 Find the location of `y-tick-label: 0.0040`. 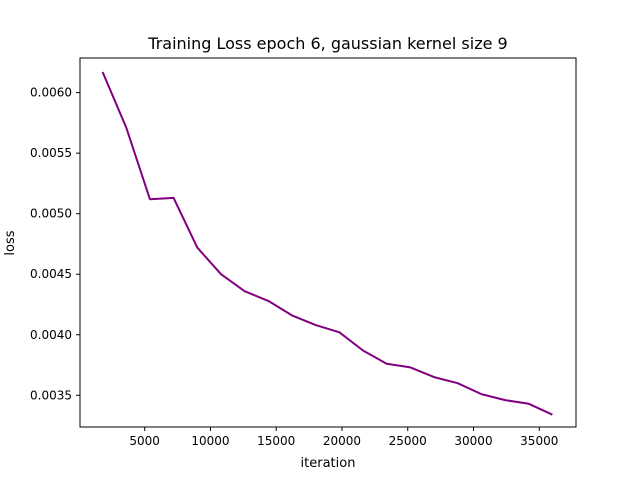

y-tick-label: 0.0040 is located at coordinates (51, 335).